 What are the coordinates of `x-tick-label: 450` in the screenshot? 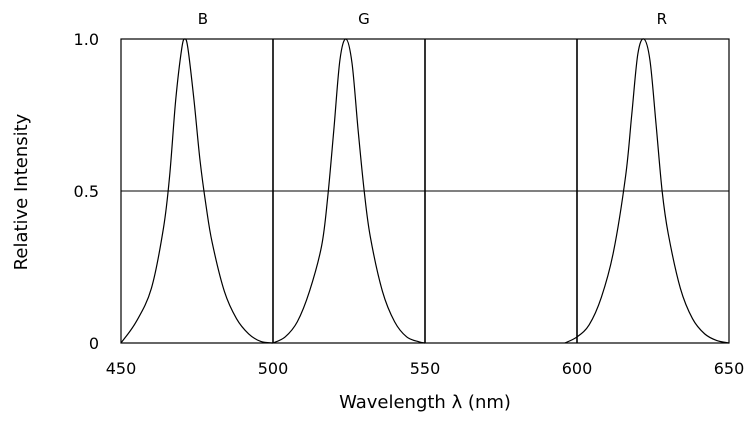 It's located at (121, 368).